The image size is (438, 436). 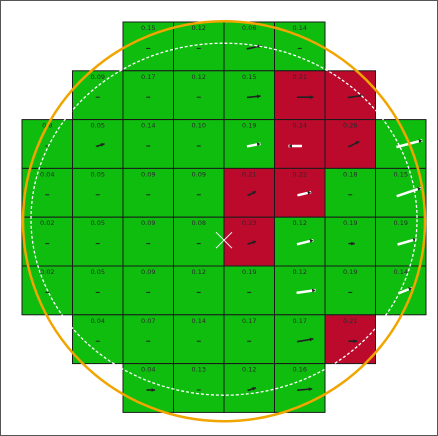 I want to click on die-value: 0.16, so click(x=300, y=370).